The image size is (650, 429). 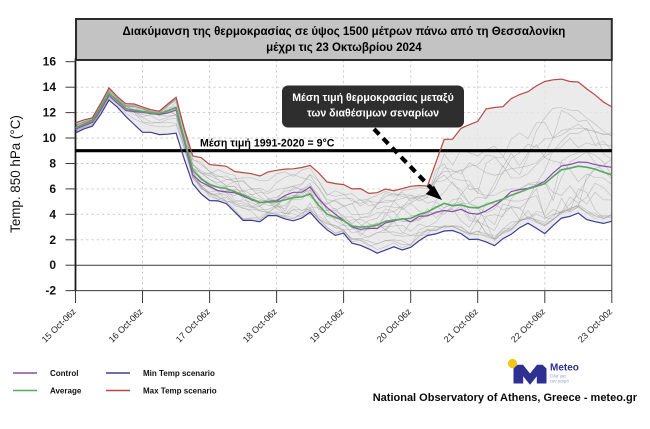 I want to click on svg-text: 2, so click(x=52, y=240).